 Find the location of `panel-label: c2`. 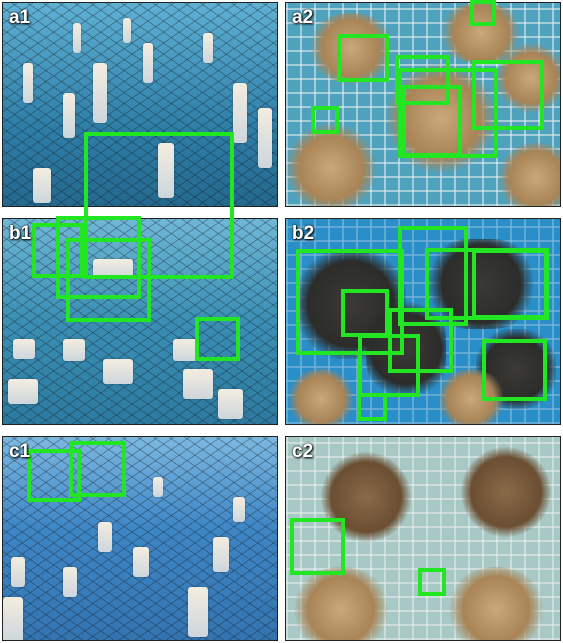

panel-label: c2 is located at coordinates (303, 451).